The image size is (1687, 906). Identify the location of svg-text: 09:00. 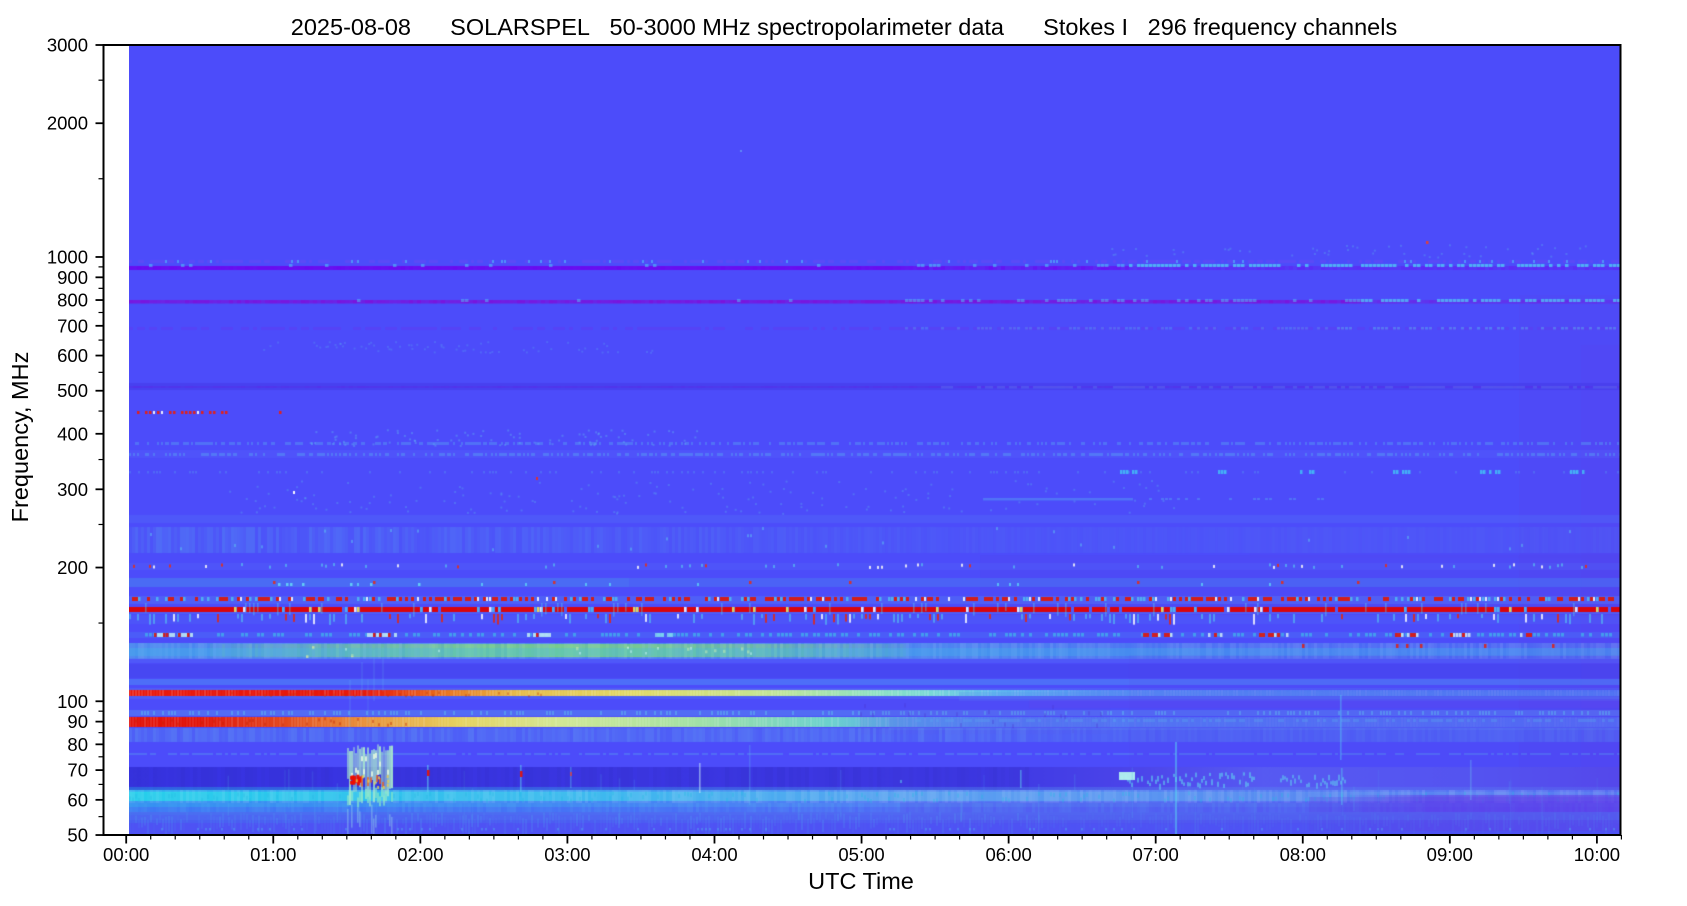
(1450, 854).